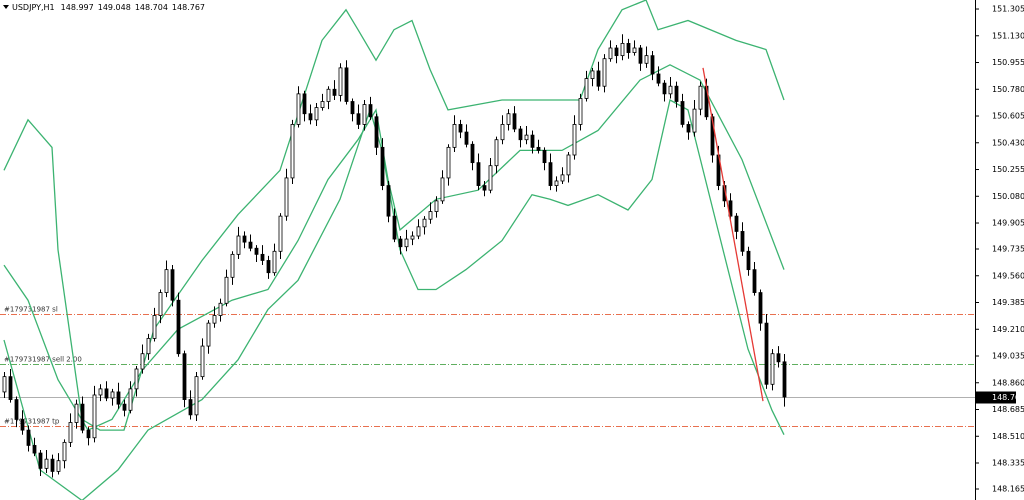  I want to click on y-tick-label: 150.430, so click(1008, 142).